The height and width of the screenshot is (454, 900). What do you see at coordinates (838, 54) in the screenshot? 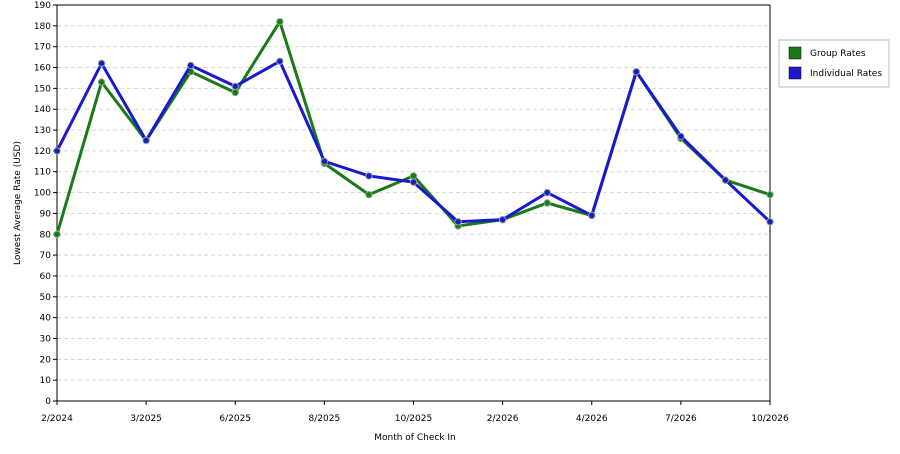
I see `legend-label: Group Rates` at bounding box center [838, 54].